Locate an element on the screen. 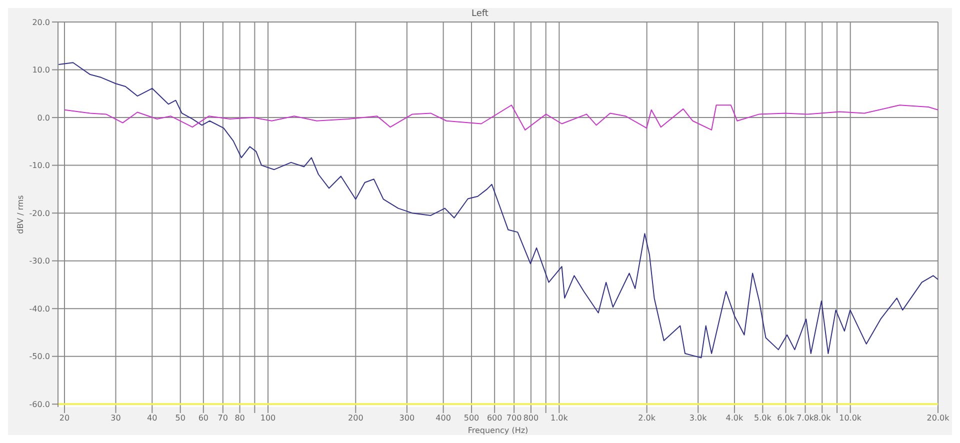 The image size is (960, 443). x-tick-label: 500 is located at coordinates (472, 418).